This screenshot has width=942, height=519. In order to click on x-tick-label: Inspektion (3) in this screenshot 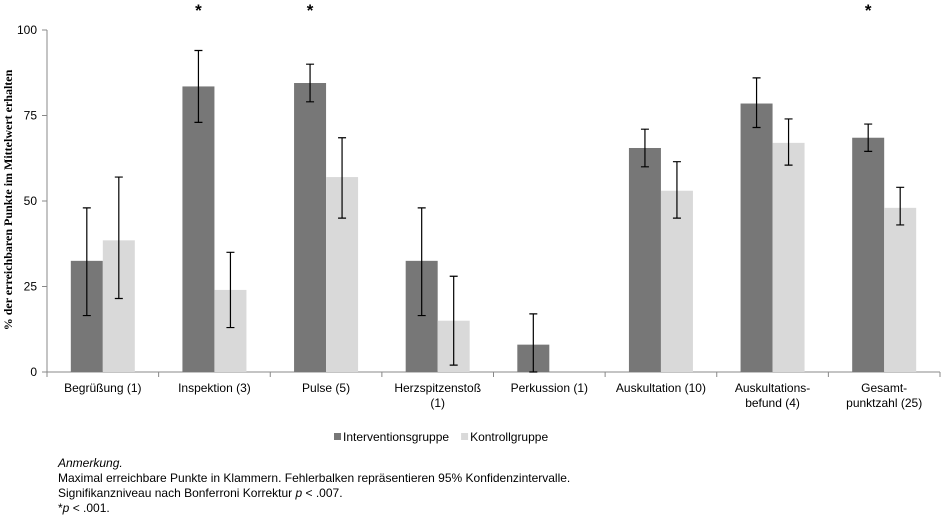, I will do `click(214, 388)`.